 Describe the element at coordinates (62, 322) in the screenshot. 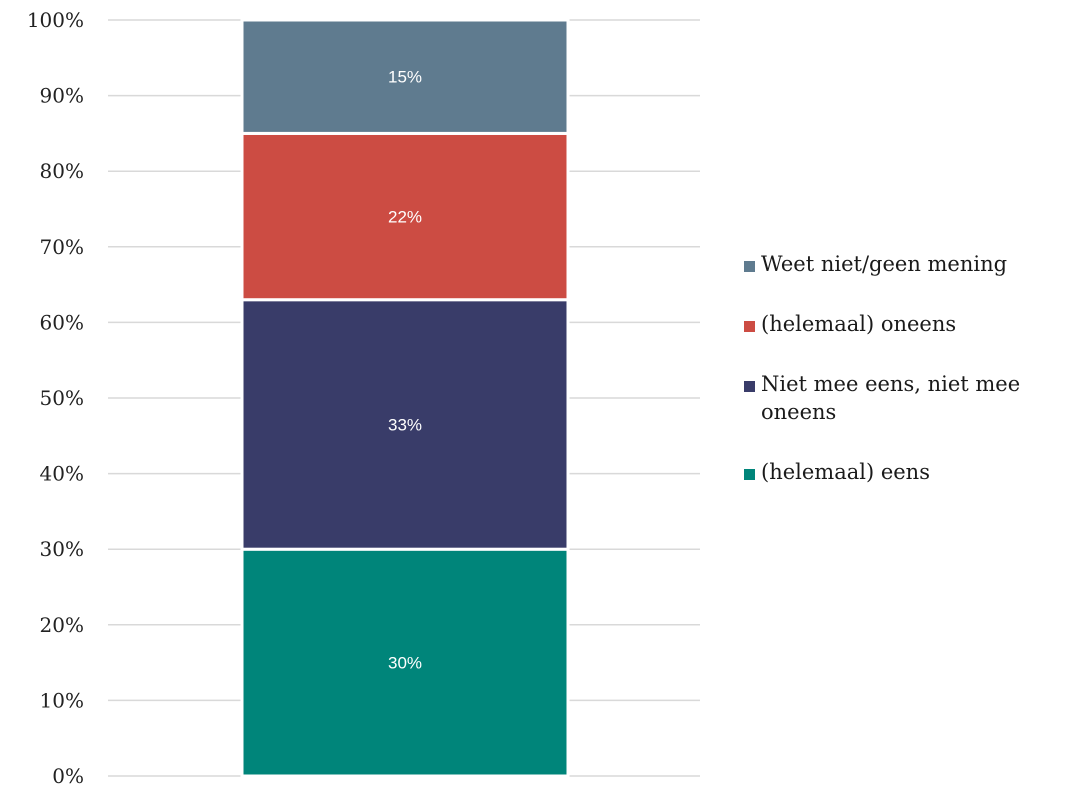

I see `y-tick-label: 60%` at that location.